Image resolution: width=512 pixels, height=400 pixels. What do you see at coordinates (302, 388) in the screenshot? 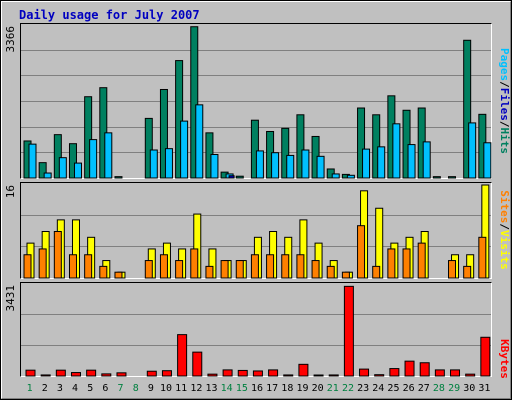
I see `x-label-day-19: 19` at bounding box center [302, 388].